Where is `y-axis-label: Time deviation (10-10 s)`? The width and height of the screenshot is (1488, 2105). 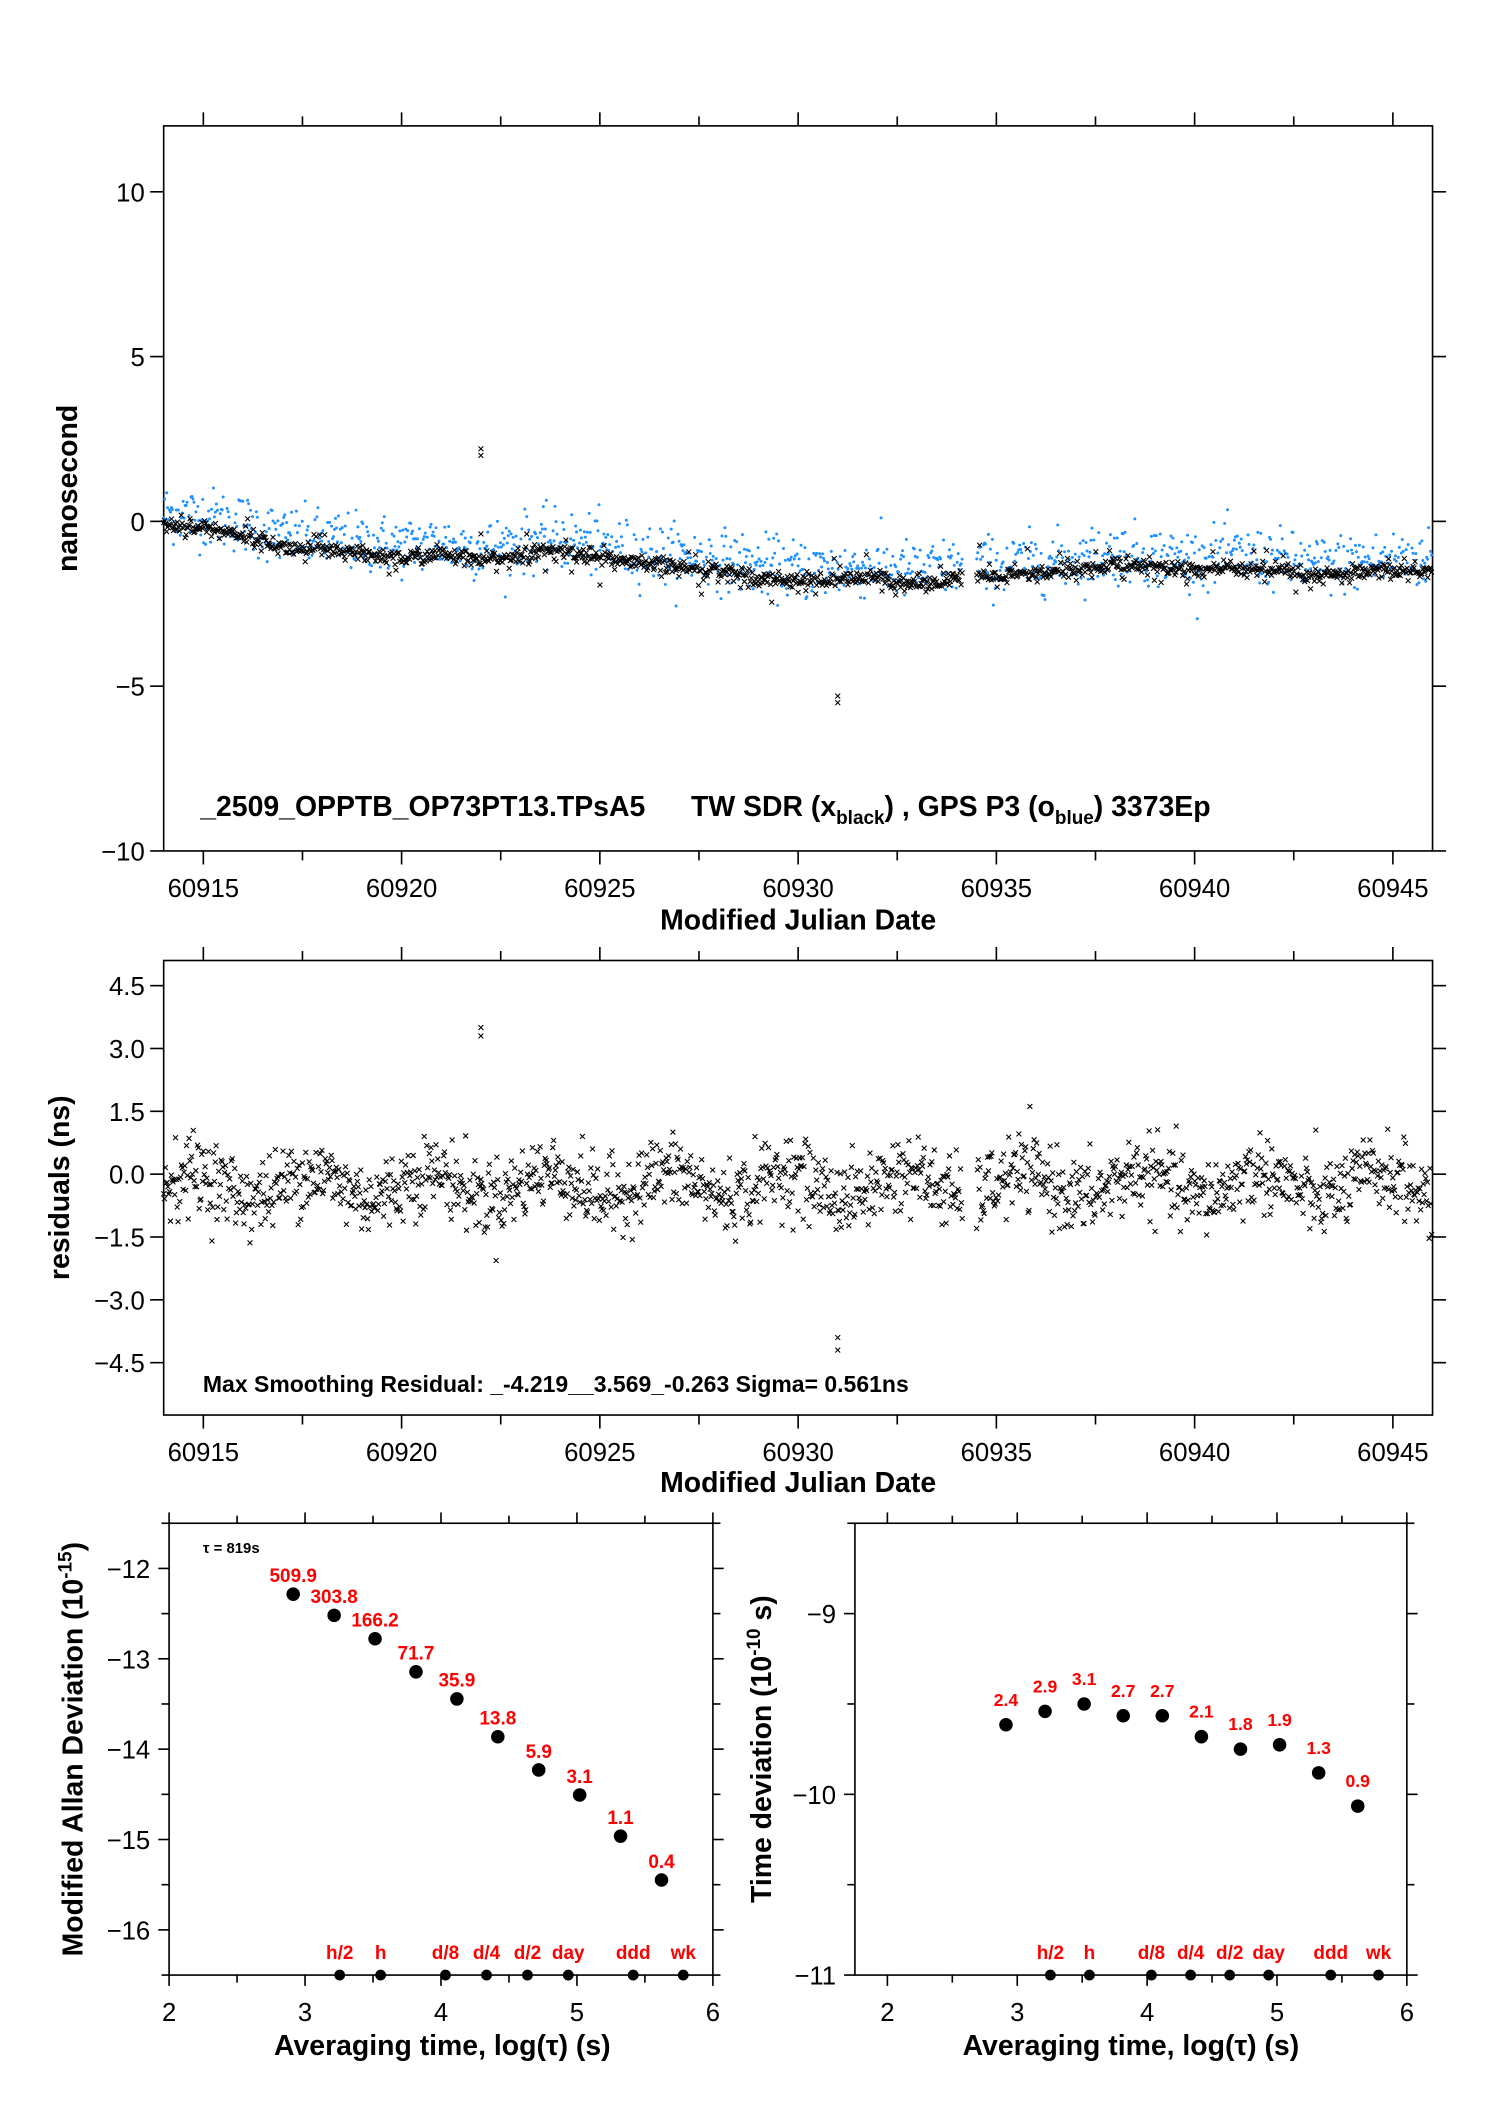
y-axis-label: Time deviation (10-10 s) is located at coordinates (761, 1749).